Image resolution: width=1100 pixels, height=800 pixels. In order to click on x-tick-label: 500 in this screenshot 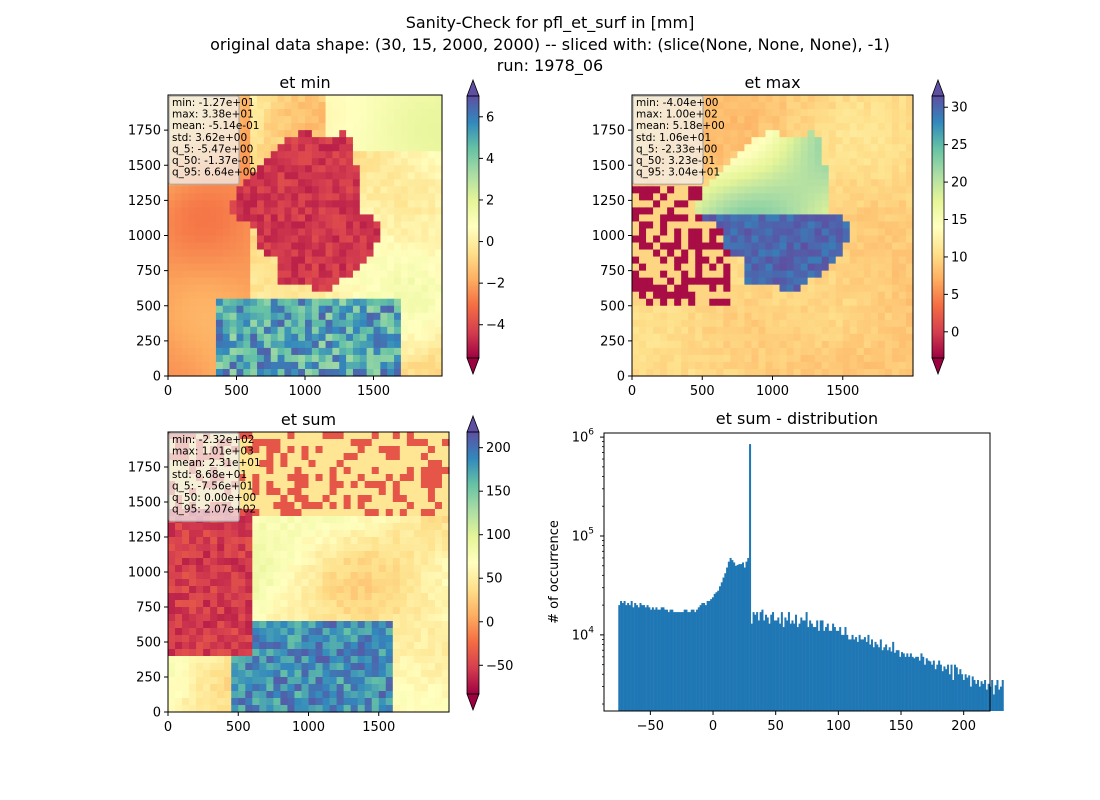, I will do `click(702, 391)`.